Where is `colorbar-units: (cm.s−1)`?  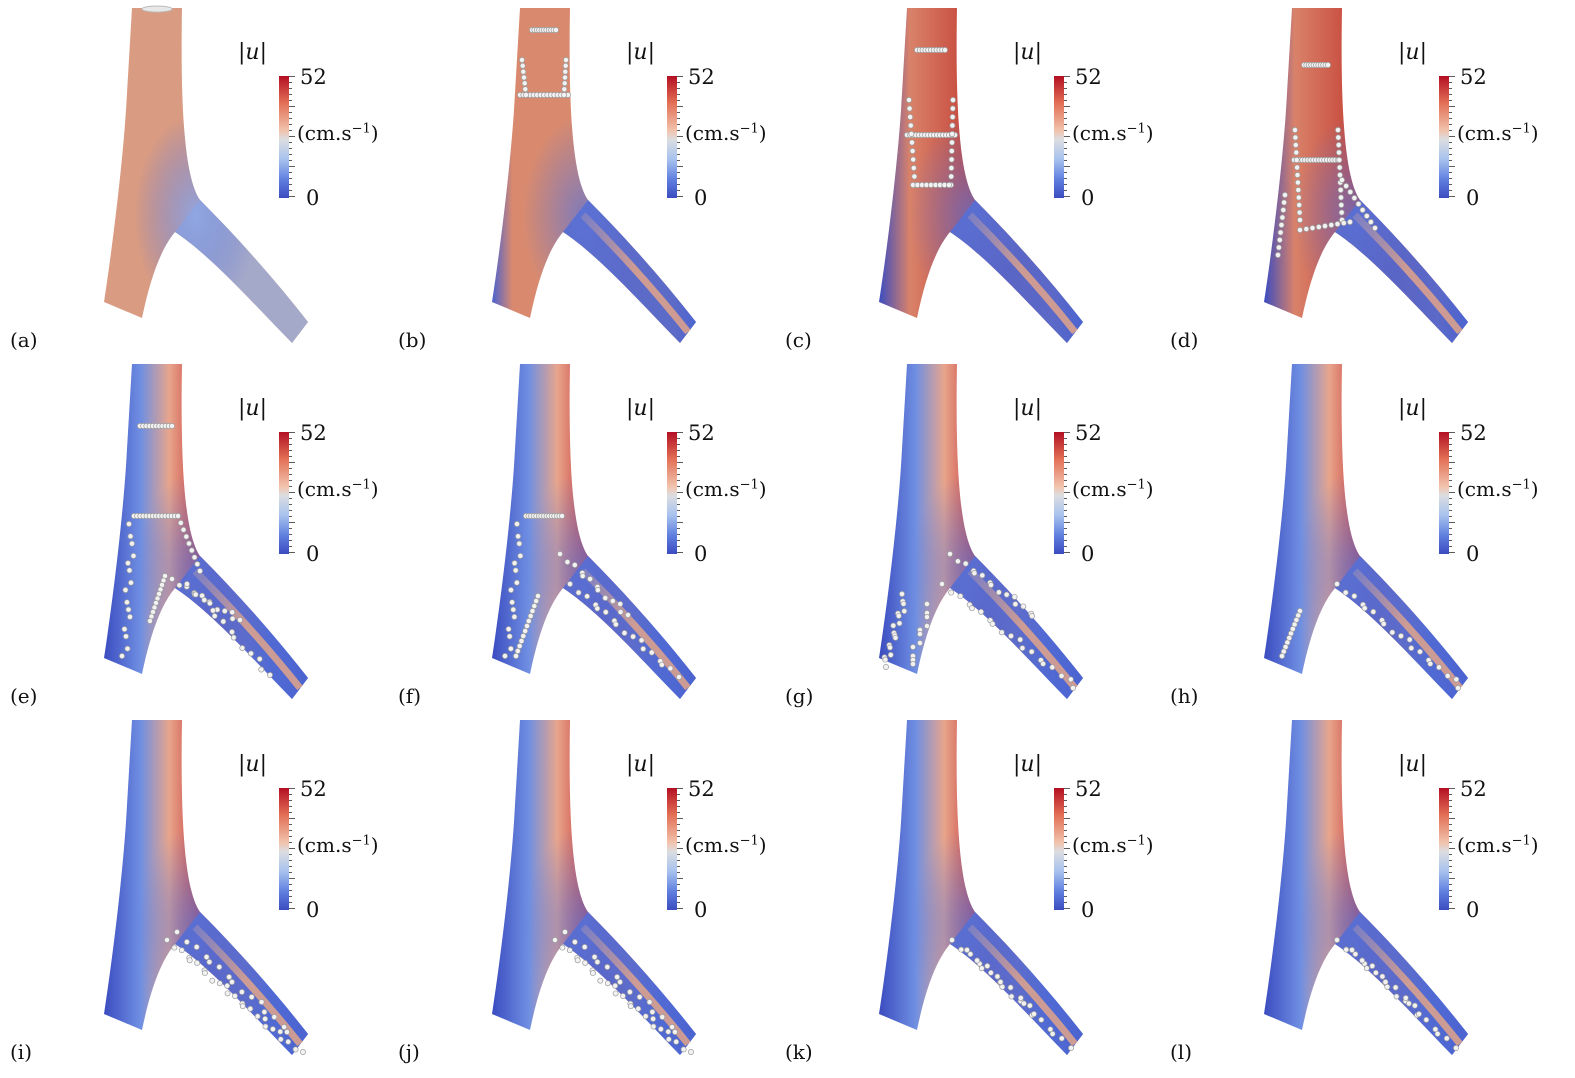 colorbar-units: (cm.s−1) is located at coordinates (338, 133).